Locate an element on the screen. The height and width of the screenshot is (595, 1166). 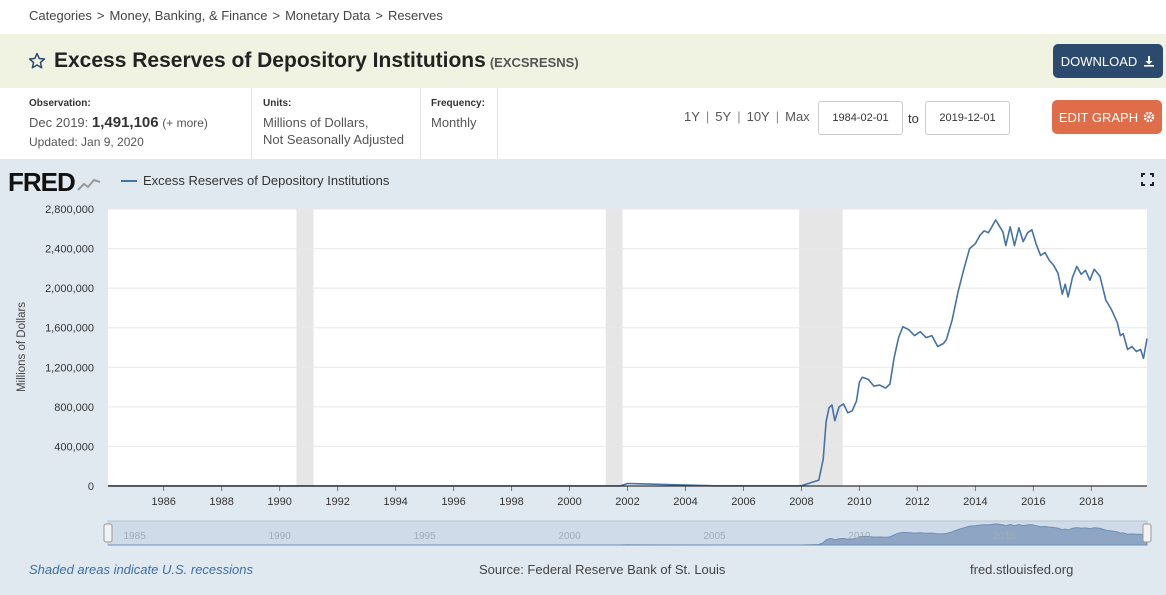
y-axis-label: Millions of Dollars is located at coordinates (22, 347).